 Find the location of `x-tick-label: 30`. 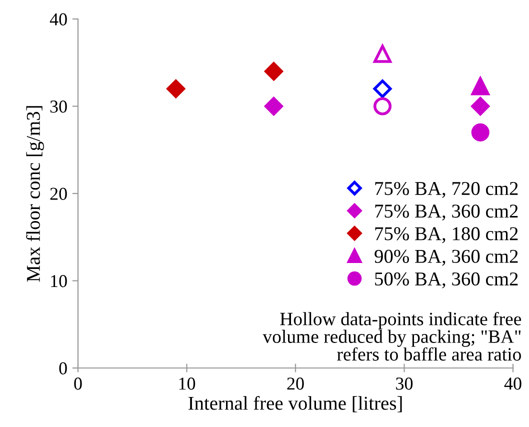

x-tick-label: 30 is located at coordinates (404, 384).